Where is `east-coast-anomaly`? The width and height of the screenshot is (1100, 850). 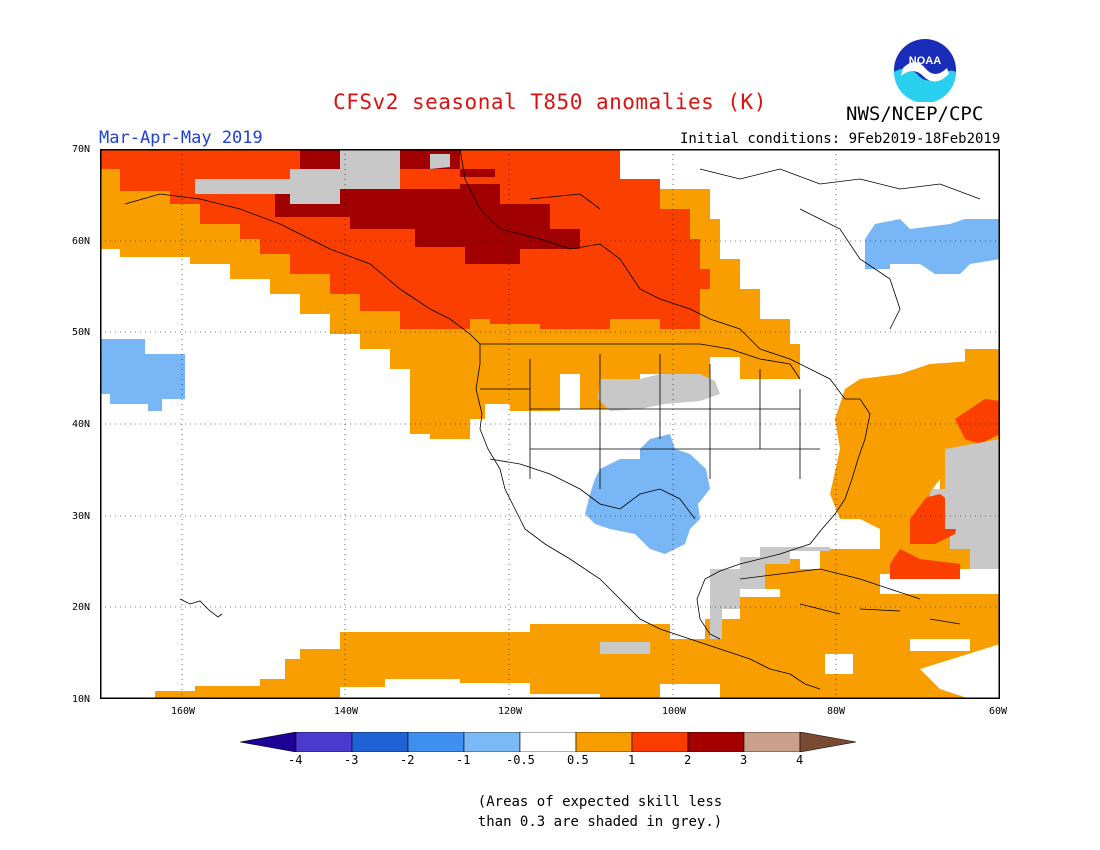
east-coast-anomaly is located at coordinates (915, 444).